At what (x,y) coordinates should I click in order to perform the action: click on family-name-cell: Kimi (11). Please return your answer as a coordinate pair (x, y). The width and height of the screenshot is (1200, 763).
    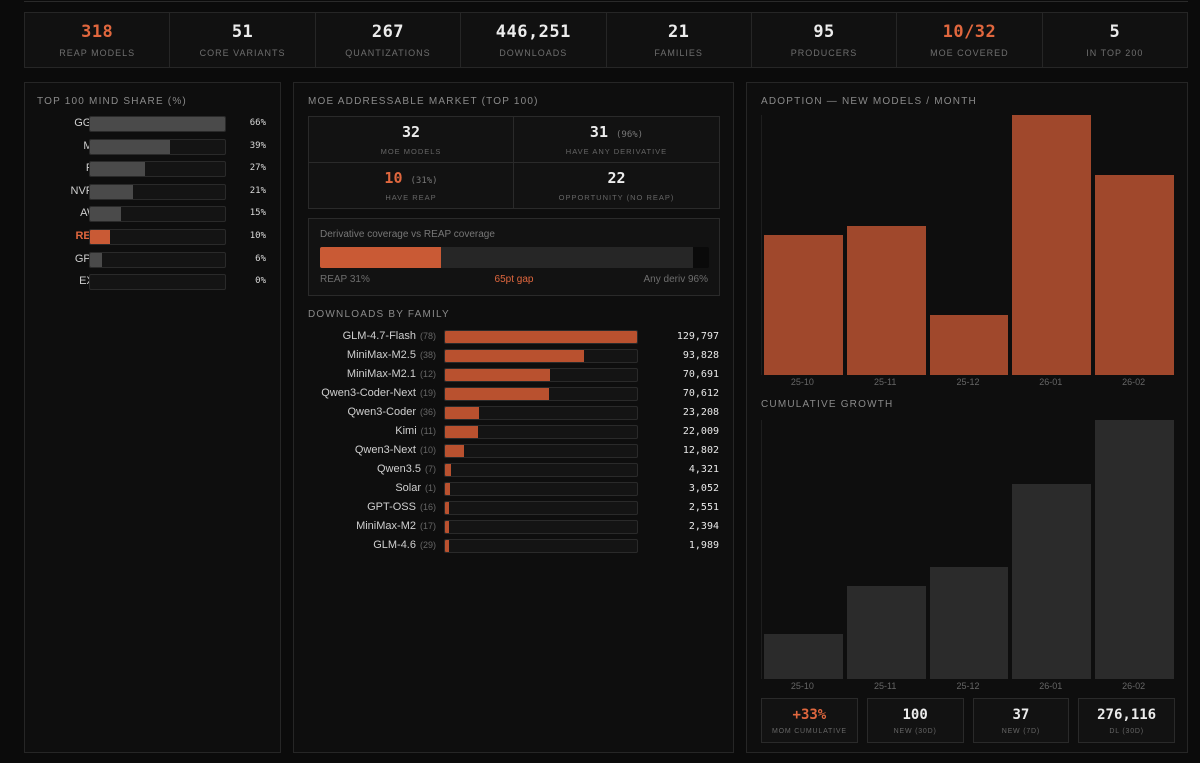
    Looking at the image, I should click on (415, 431).